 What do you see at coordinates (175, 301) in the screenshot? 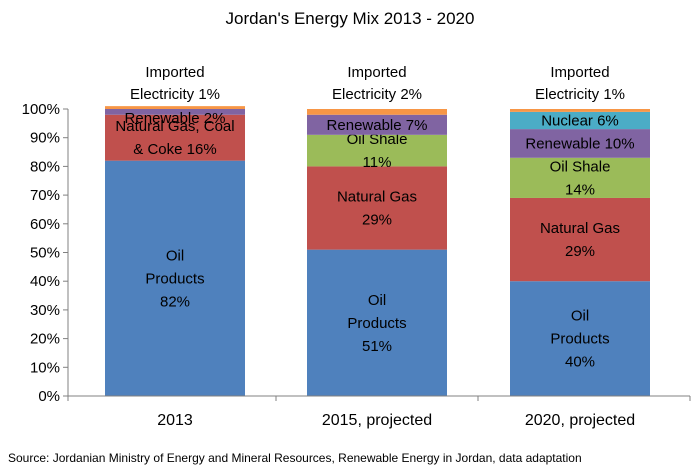
I see `data-label-oil: 82%` at bounding box center [175, 301].